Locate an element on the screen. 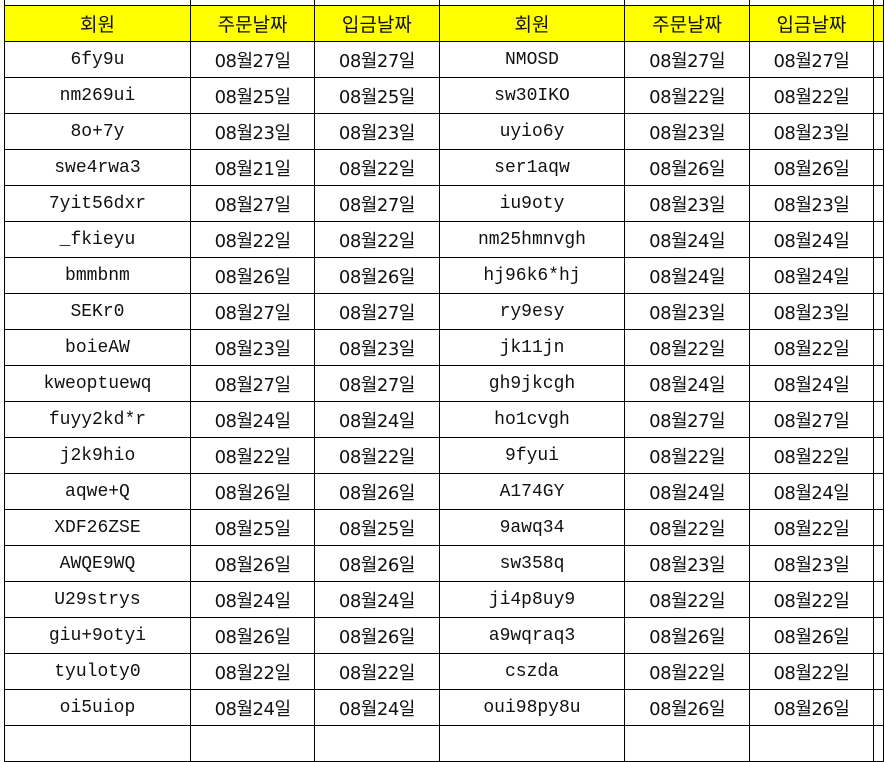 The height and width of the screenshot is (762, 884). cell-member: sw358q is located at coordinates (532, 563).